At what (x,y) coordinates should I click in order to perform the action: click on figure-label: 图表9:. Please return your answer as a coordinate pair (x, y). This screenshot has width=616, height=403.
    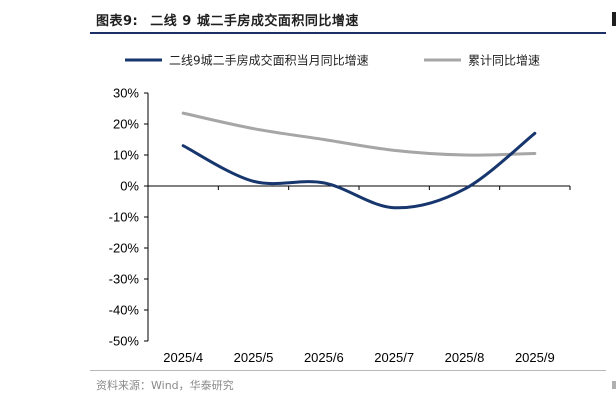
    Looking at the image, I should click on (117, 21).